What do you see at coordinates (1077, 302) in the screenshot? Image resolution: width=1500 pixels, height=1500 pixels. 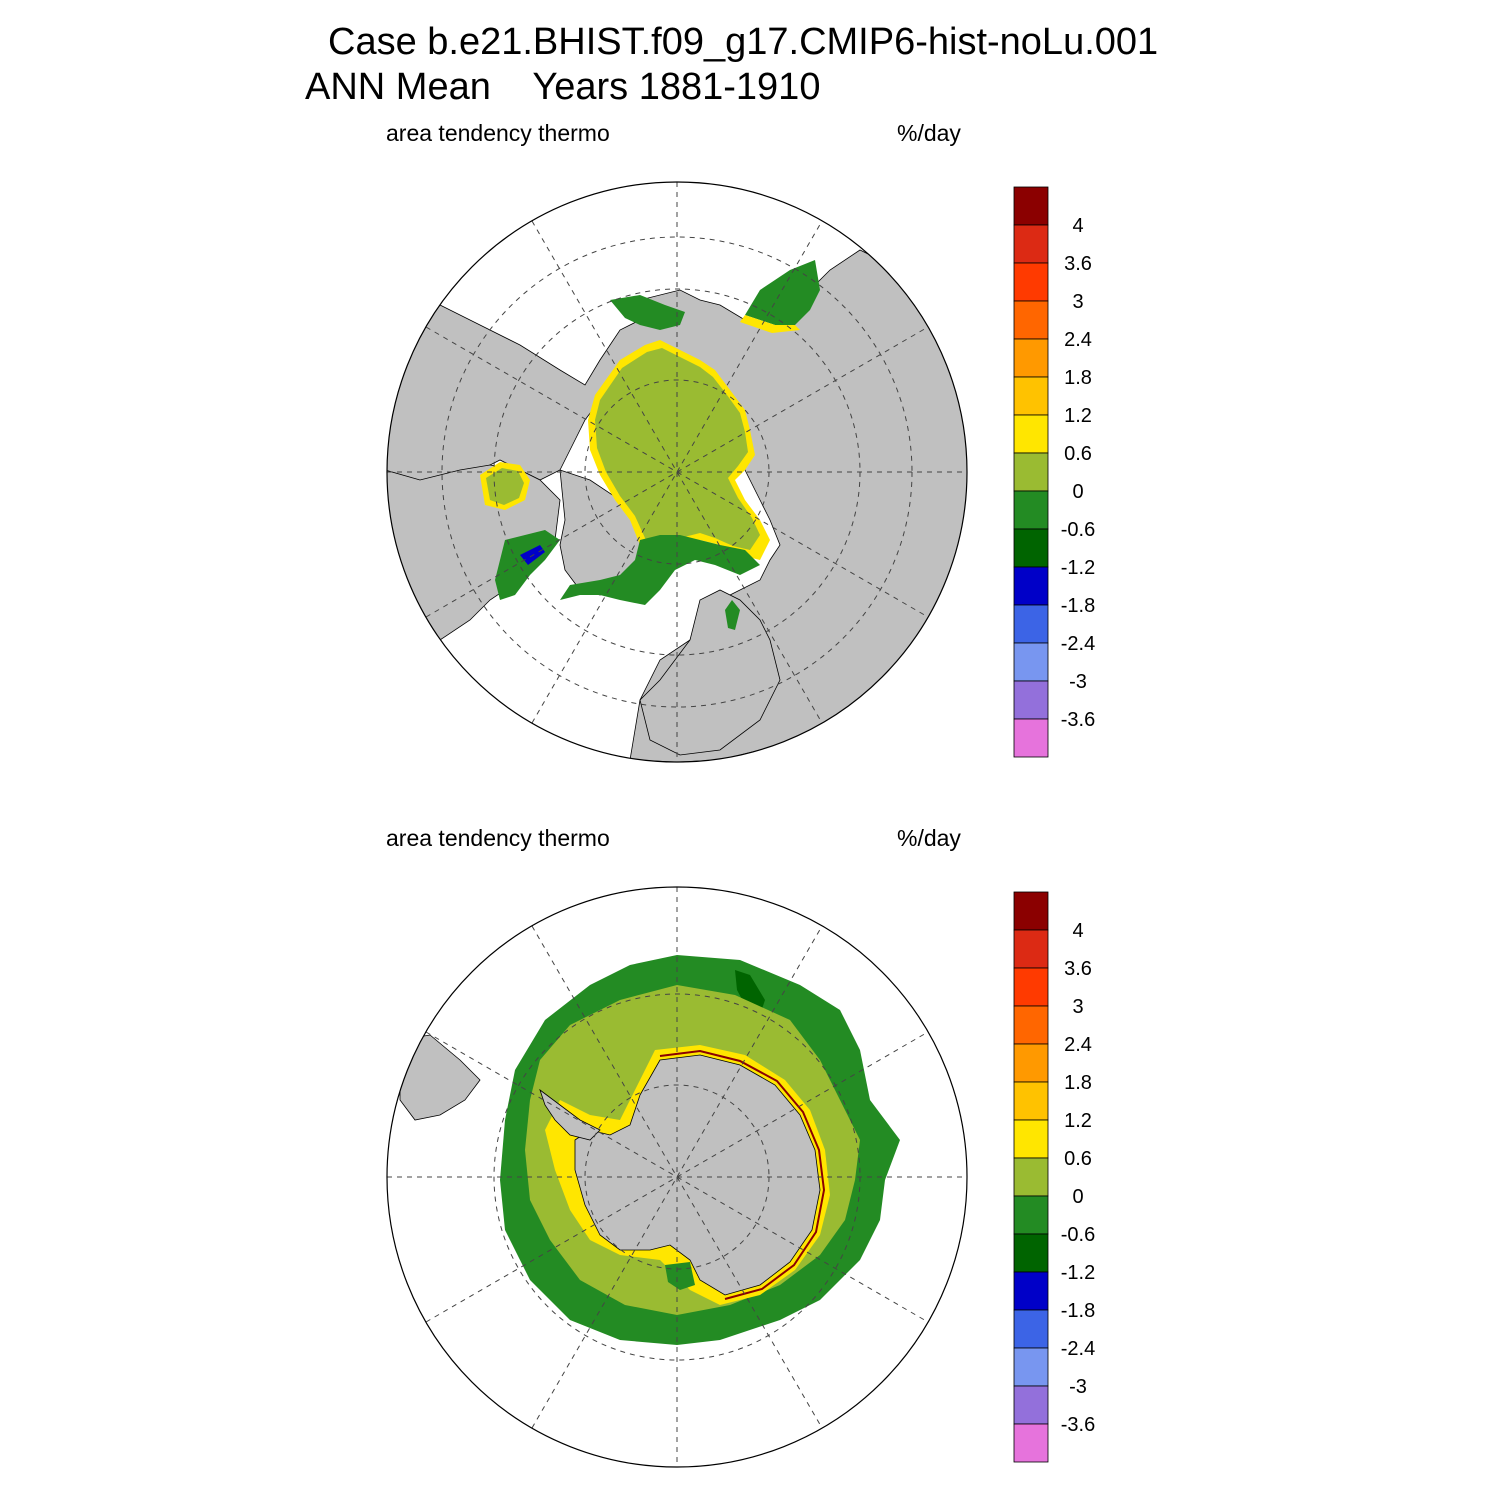 I see `north-colorbar-tick-label: 3` at bounding box center [1077, 302].